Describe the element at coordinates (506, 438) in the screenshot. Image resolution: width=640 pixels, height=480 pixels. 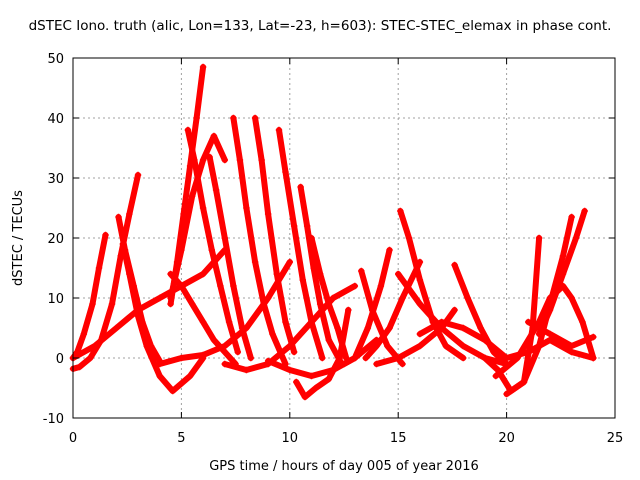
I see `x-tick-label: 20` at that location.